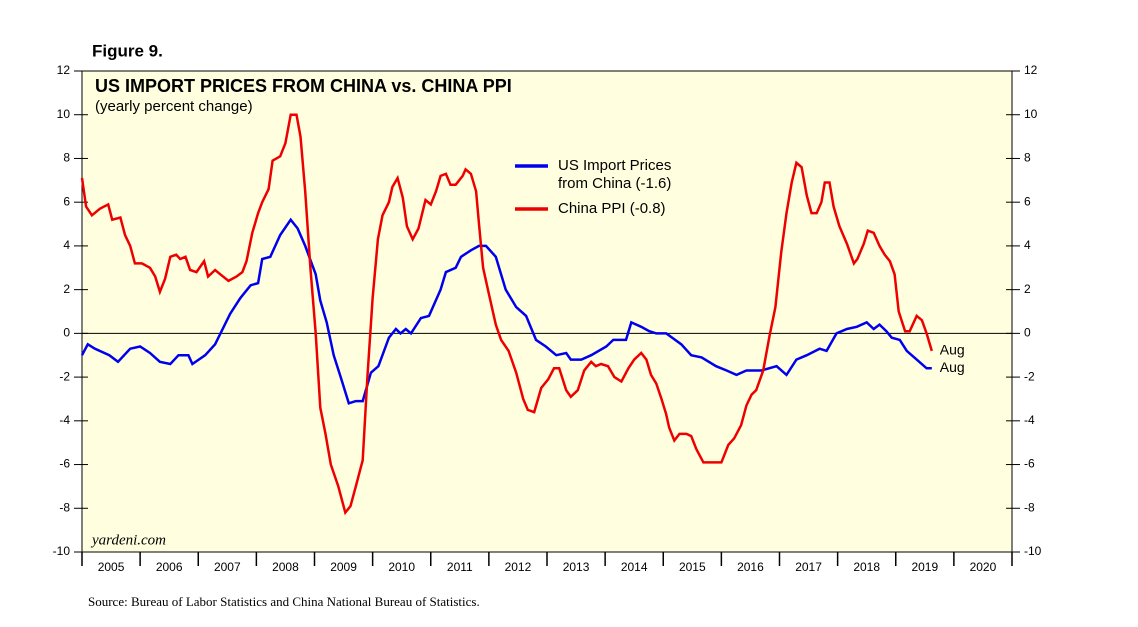 This screenshot has height=627, width=1138. I want to click on x-tick-label: 2019, so click(924, 567).